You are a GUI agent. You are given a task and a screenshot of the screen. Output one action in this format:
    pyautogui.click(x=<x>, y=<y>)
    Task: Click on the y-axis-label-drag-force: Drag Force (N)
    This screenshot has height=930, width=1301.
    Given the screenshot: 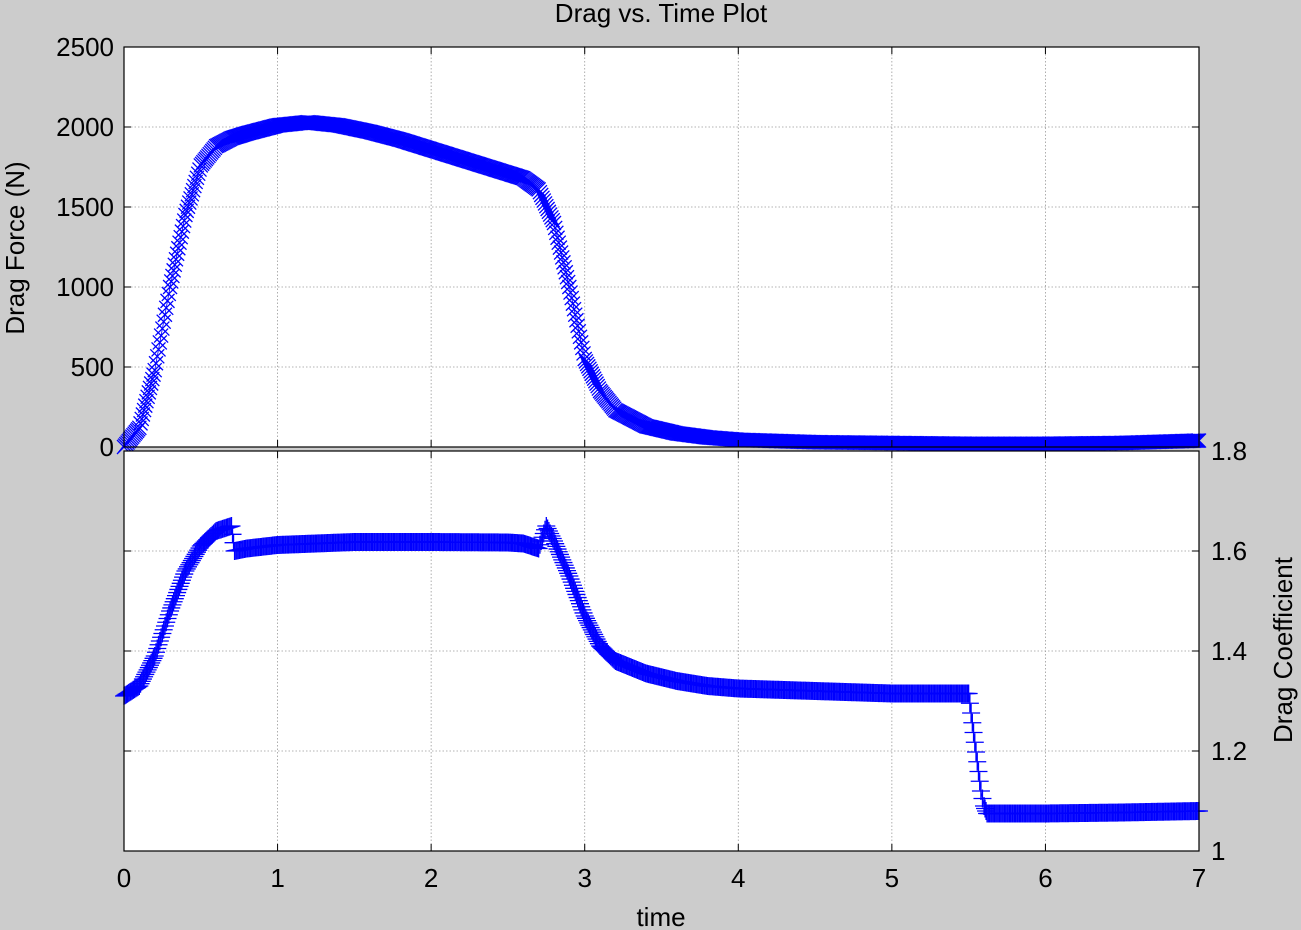 What is the action you would take?
    pyautogui.click(x=15, y=247)
    